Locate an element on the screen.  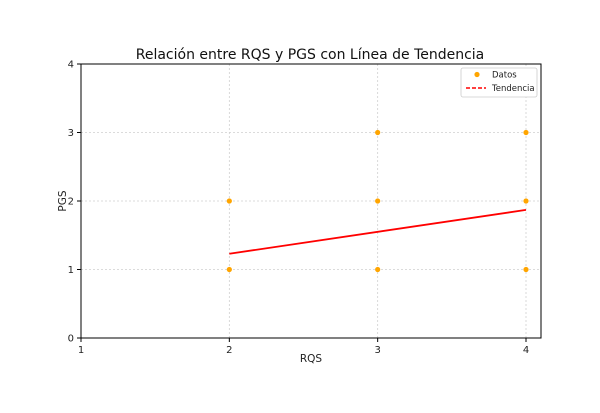
legend-label-tendencia: Tendencia is located at coordinates (513, 89).